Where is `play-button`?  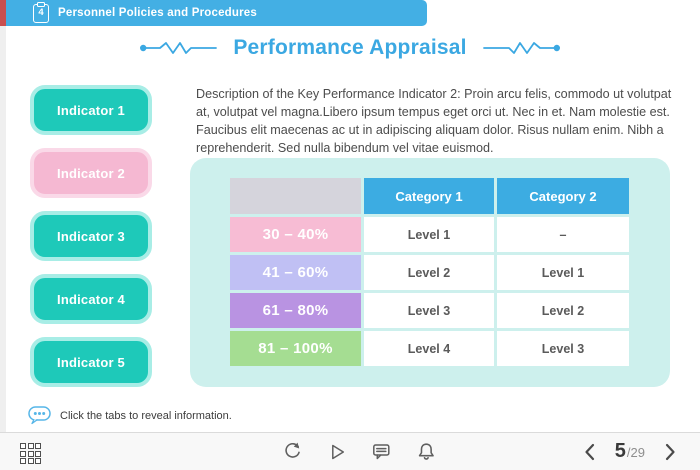
play-button is located at coordinates (337, 452).